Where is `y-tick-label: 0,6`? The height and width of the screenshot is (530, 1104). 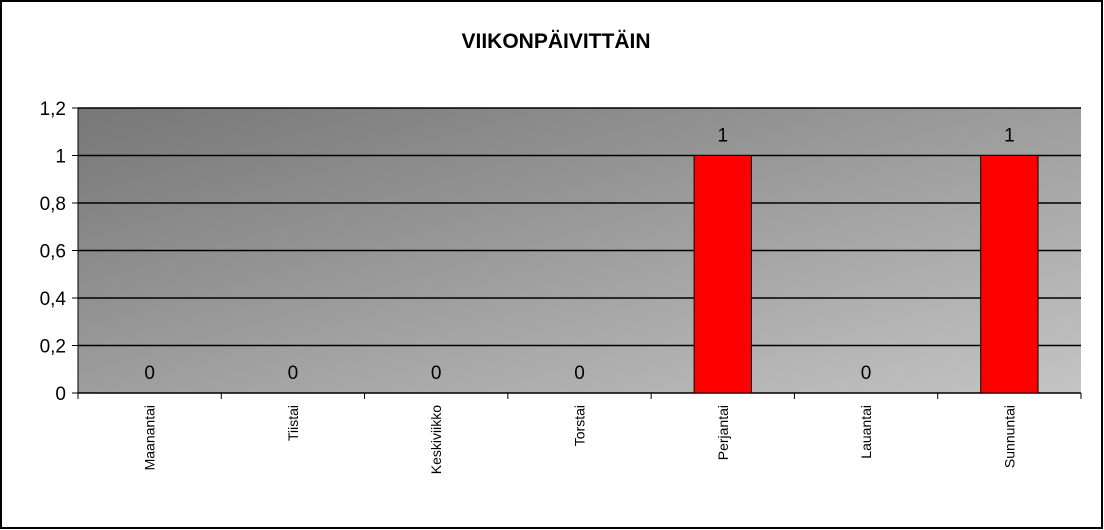 y-tick-label: 0,6 is located at coordinates (53, 252).